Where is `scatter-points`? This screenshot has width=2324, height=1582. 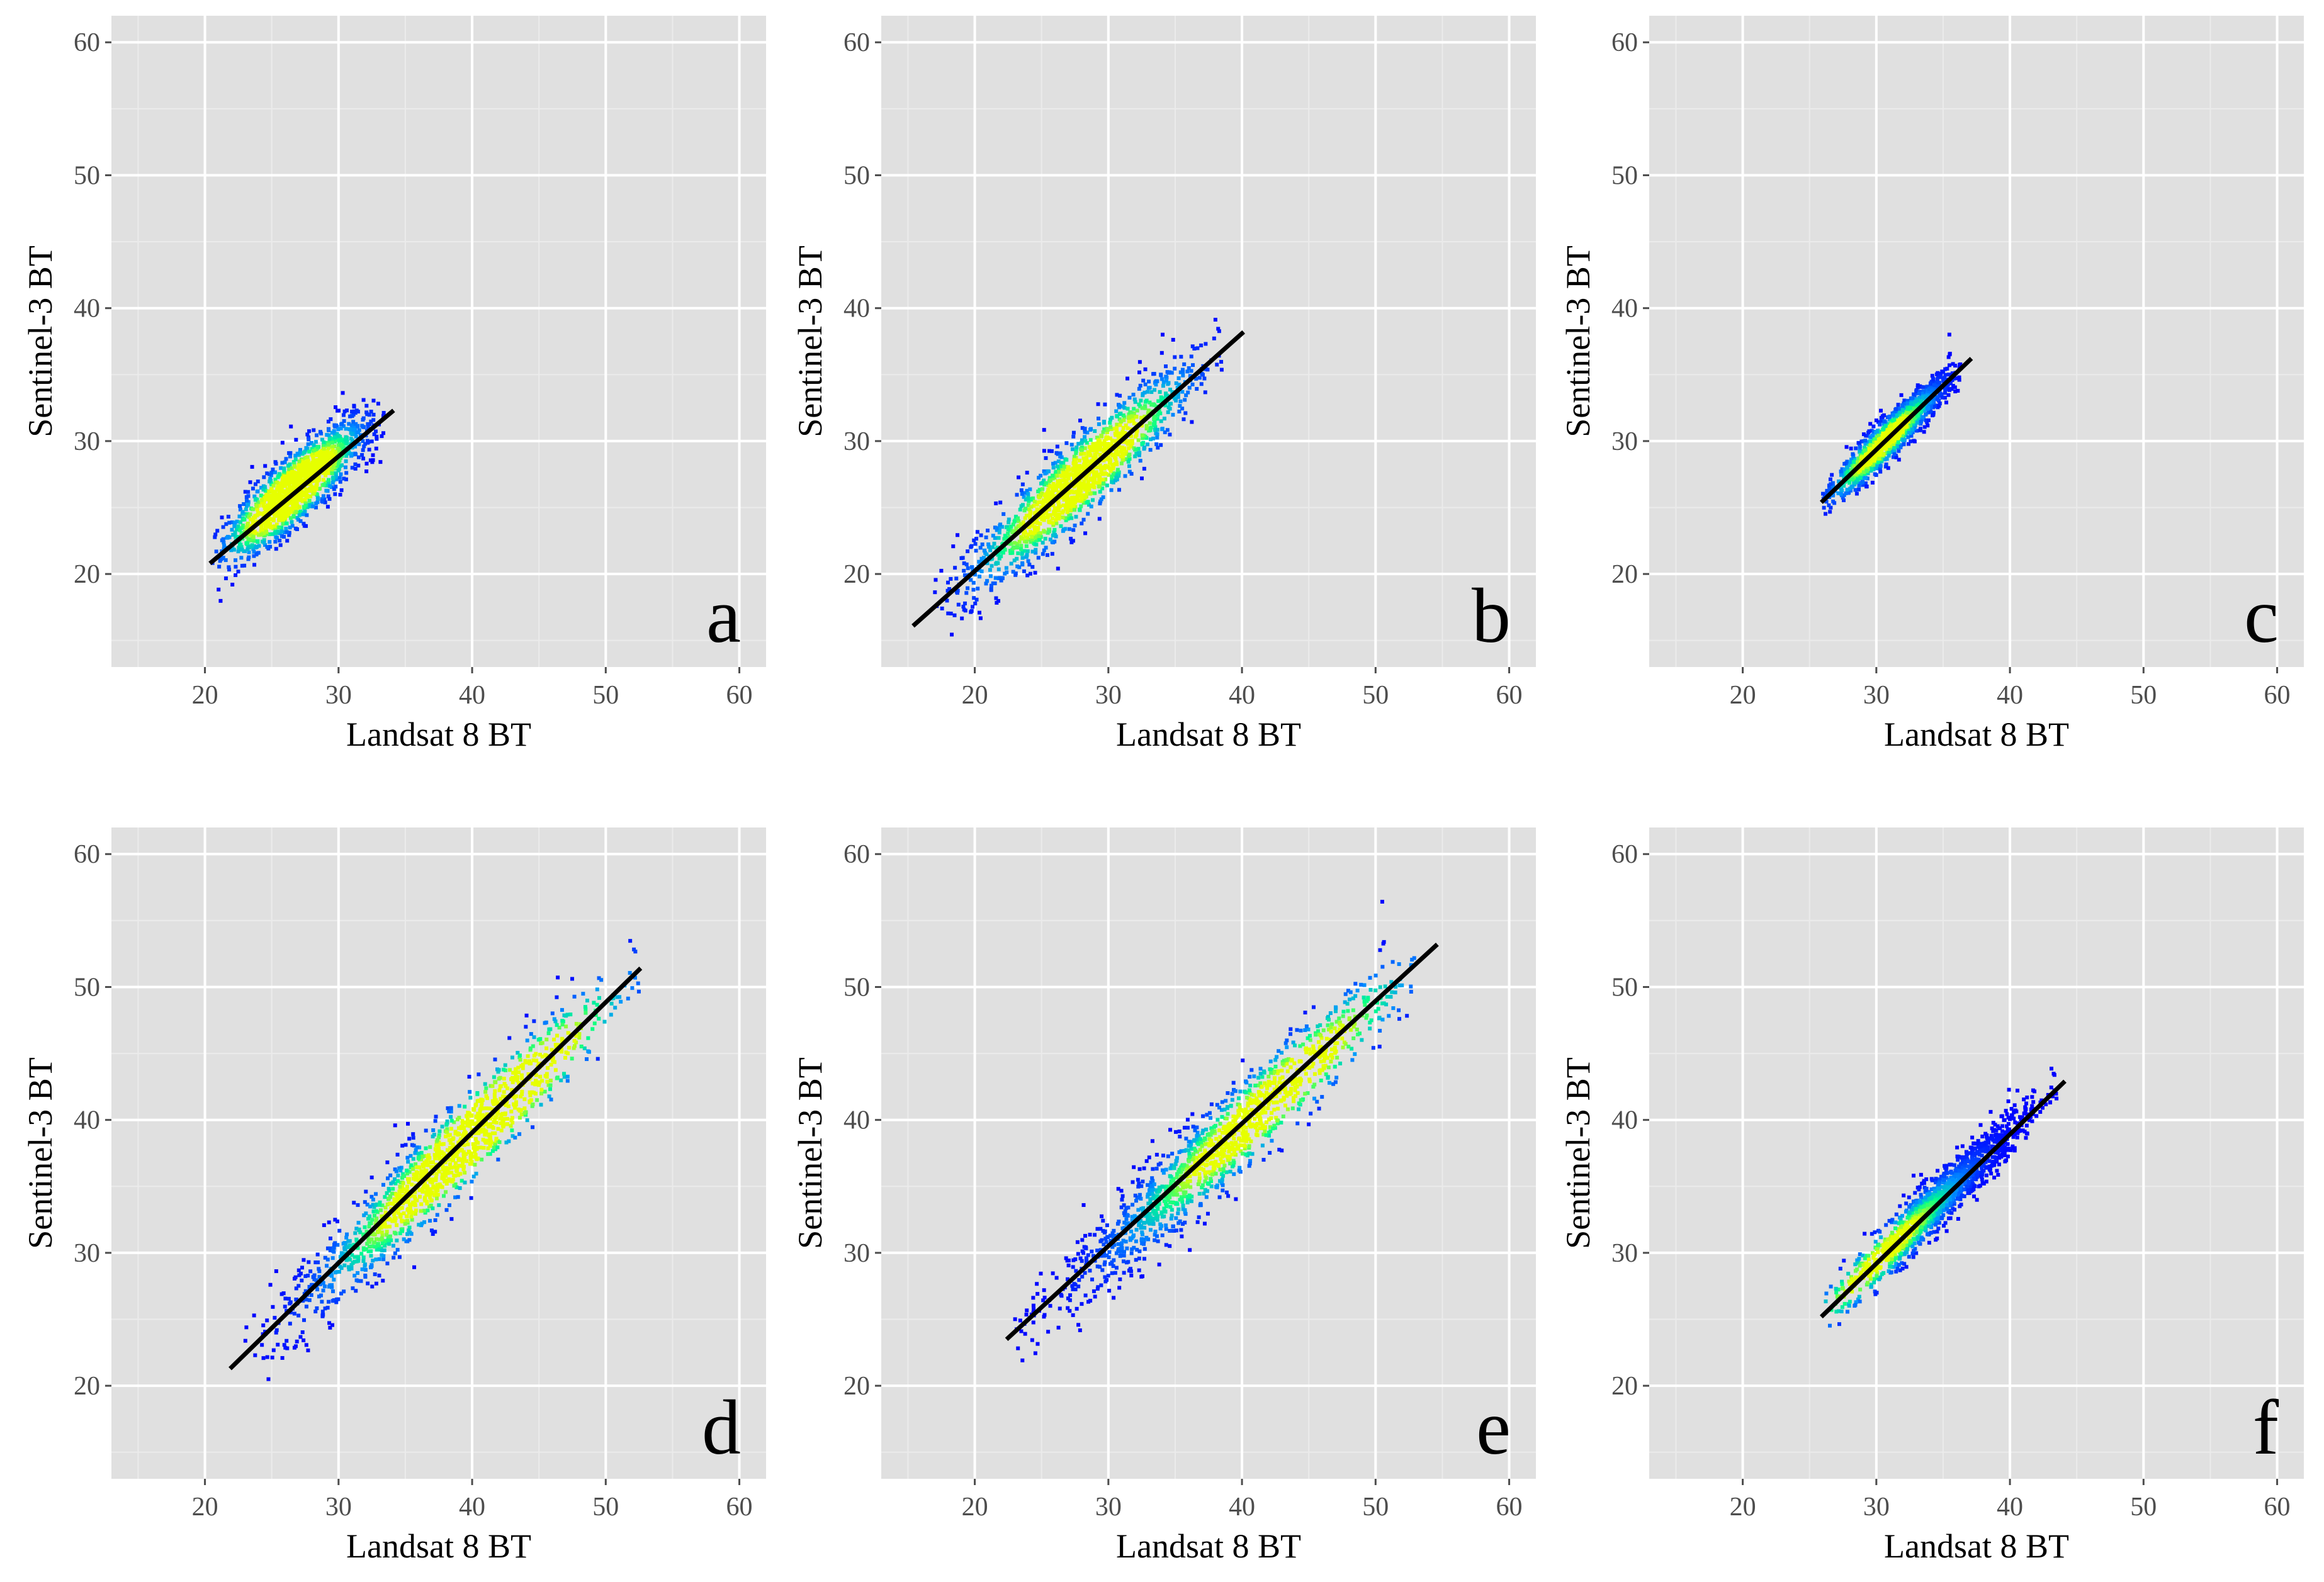
scatter-points is located at coordinates (442, 1160).